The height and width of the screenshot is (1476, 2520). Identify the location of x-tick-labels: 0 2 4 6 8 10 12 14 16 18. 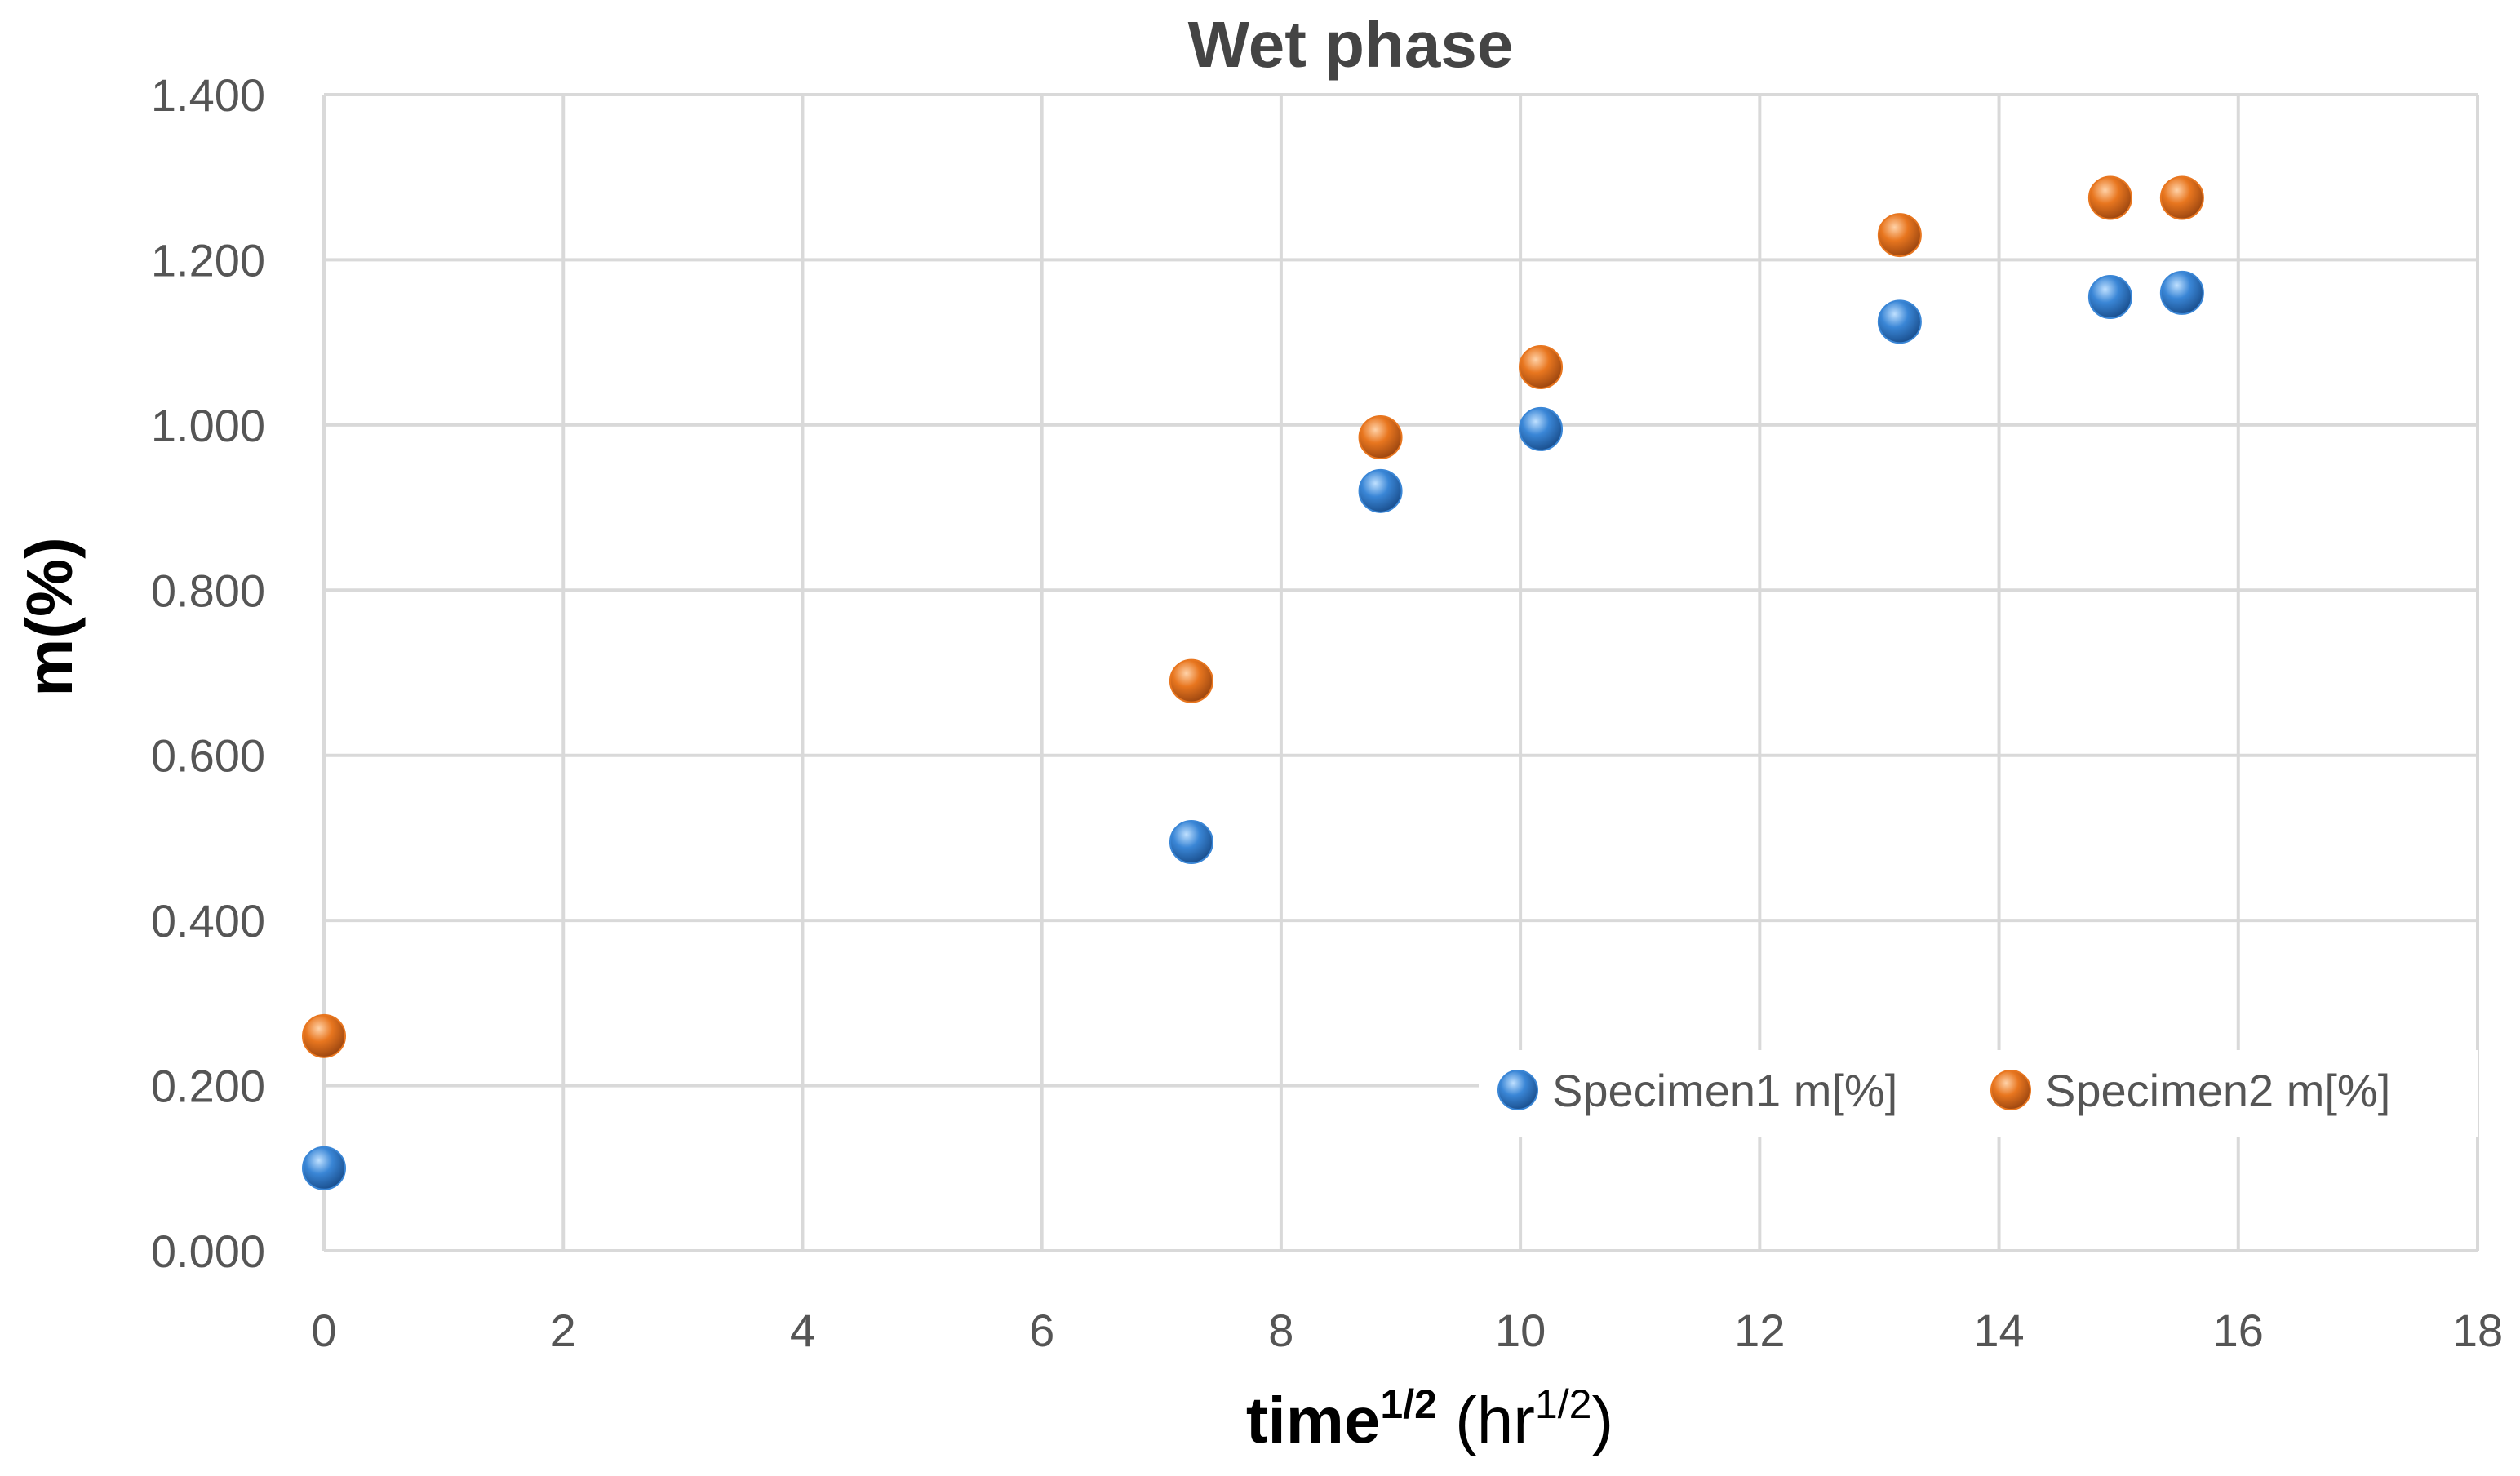
(1407, 1330).